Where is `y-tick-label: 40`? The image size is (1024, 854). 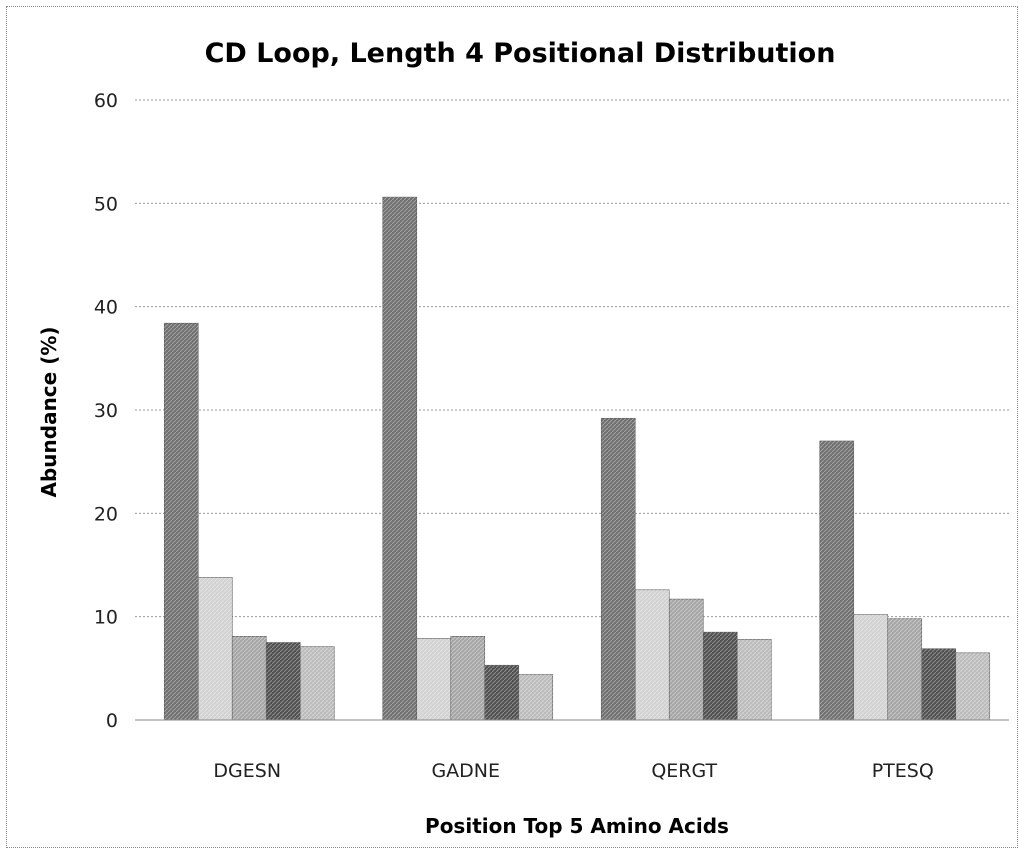
y-tick-label: 40 is located at coordinates (106, 308).